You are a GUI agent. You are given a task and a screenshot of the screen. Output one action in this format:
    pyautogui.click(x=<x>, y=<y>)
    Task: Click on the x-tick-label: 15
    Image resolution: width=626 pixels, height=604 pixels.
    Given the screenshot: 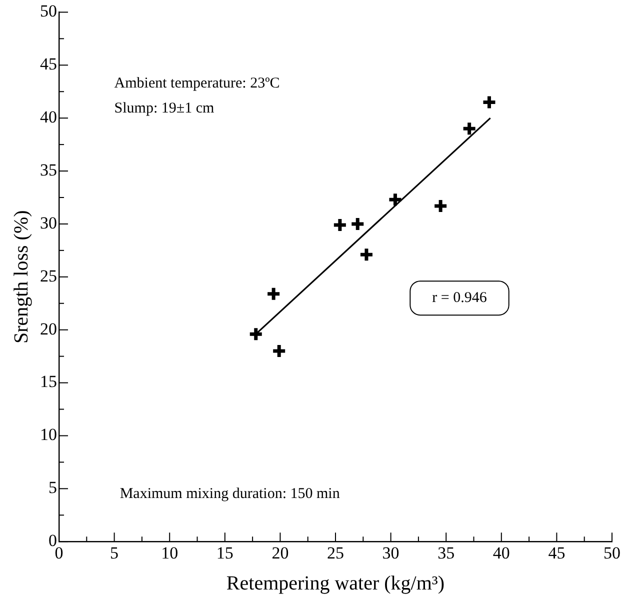 What is the action you would take?
    pyautogui.click(x=225, y=552)
    